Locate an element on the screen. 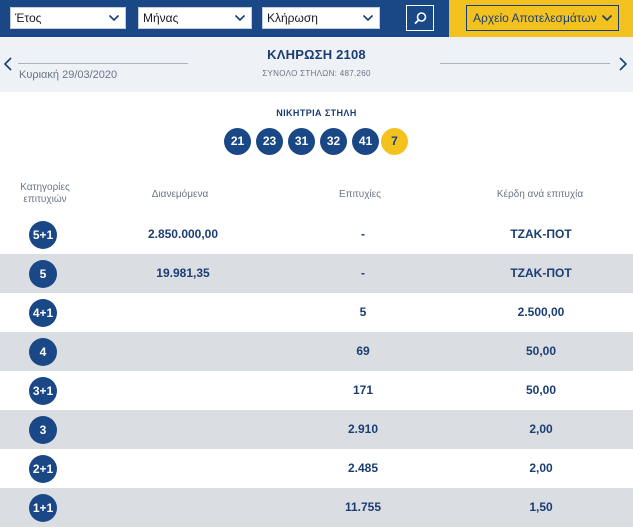 This screenshot has height=528, width=633. header-category: Κατηγορίες επιτυχιών is located at coordinates (45, 193).